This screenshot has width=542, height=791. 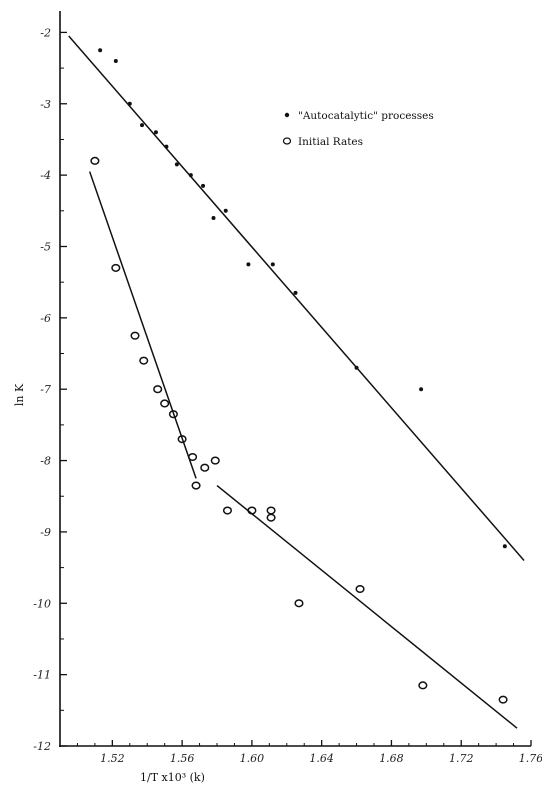 What do you see at coordinates (45, 32) in the screenshot?
I see `y-tick-label: -2` at bounding box center [45, 32].